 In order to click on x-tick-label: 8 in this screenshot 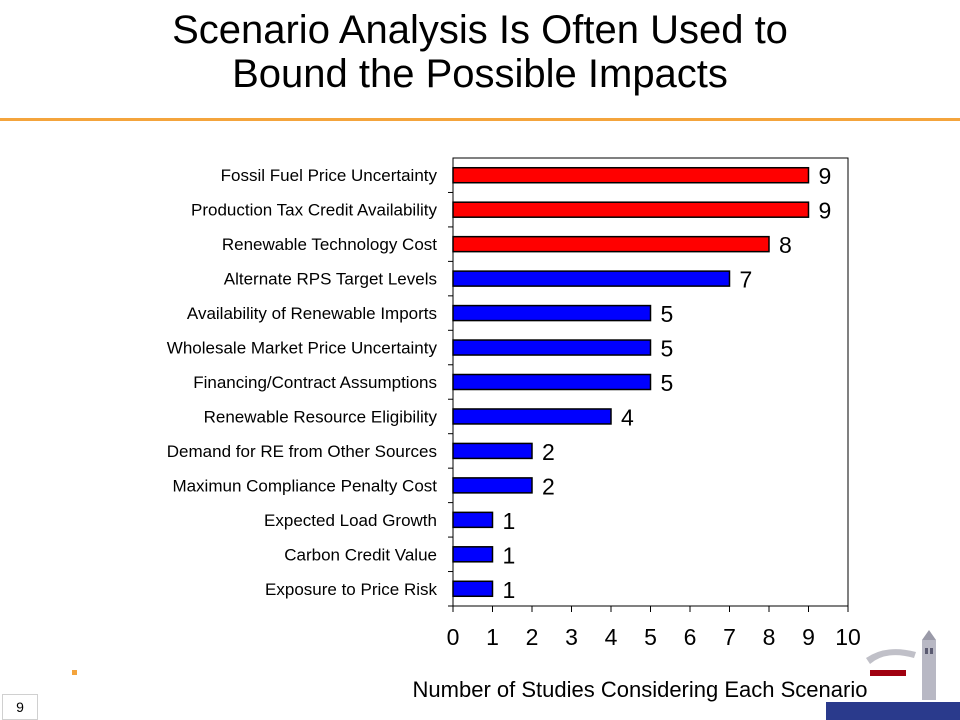, I will do `click(769, 637)`.